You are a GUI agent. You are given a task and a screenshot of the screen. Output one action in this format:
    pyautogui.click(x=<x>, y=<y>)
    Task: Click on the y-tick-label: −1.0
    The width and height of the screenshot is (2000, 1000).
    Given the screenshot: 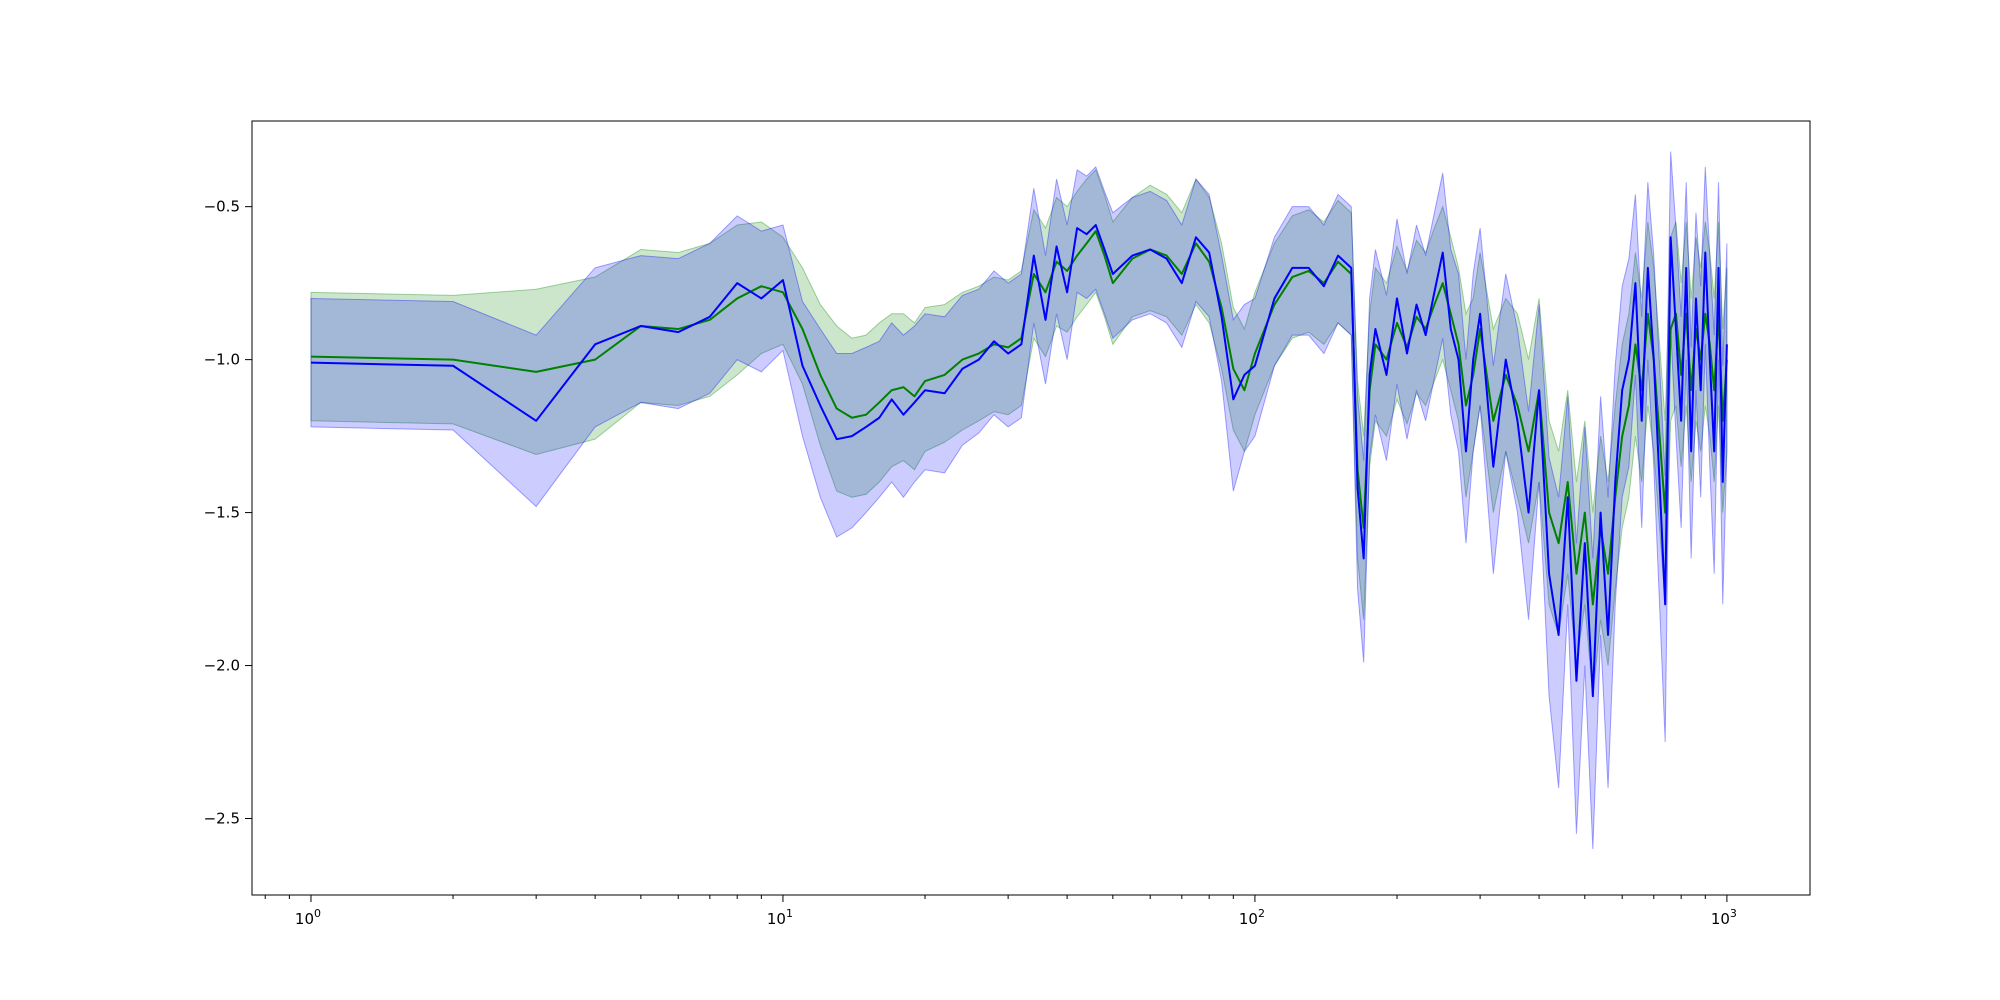 What is the action you would take?
    pyautogui.click(x=222, y=360)
    